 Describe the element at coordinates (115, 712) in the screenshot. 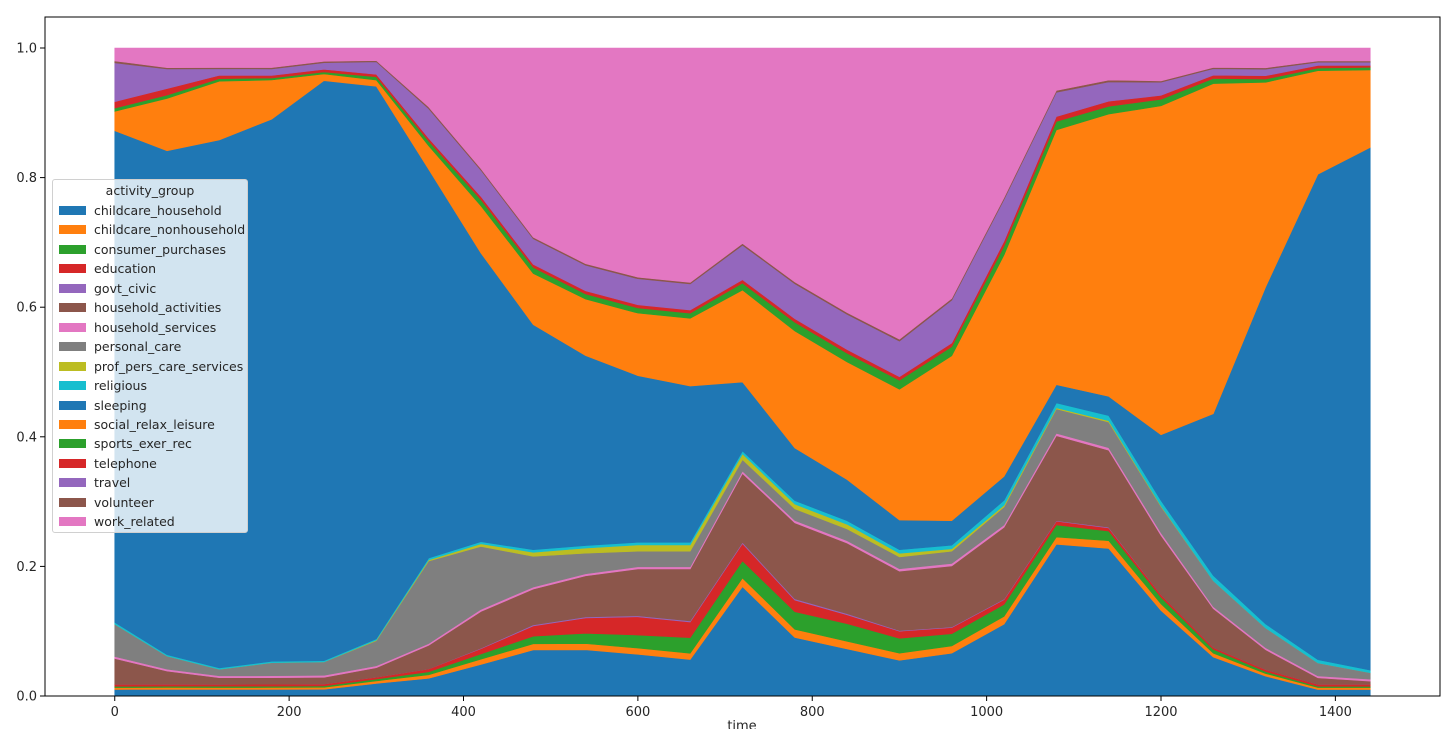

I see `x-tick-label: 0` at that location.